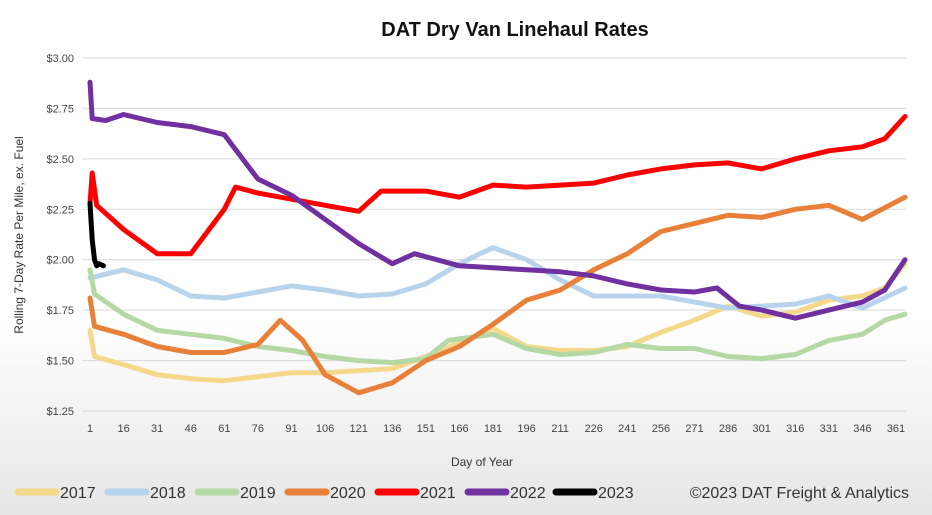  I want to click on x-tick-label: 91, so click(291, 429).